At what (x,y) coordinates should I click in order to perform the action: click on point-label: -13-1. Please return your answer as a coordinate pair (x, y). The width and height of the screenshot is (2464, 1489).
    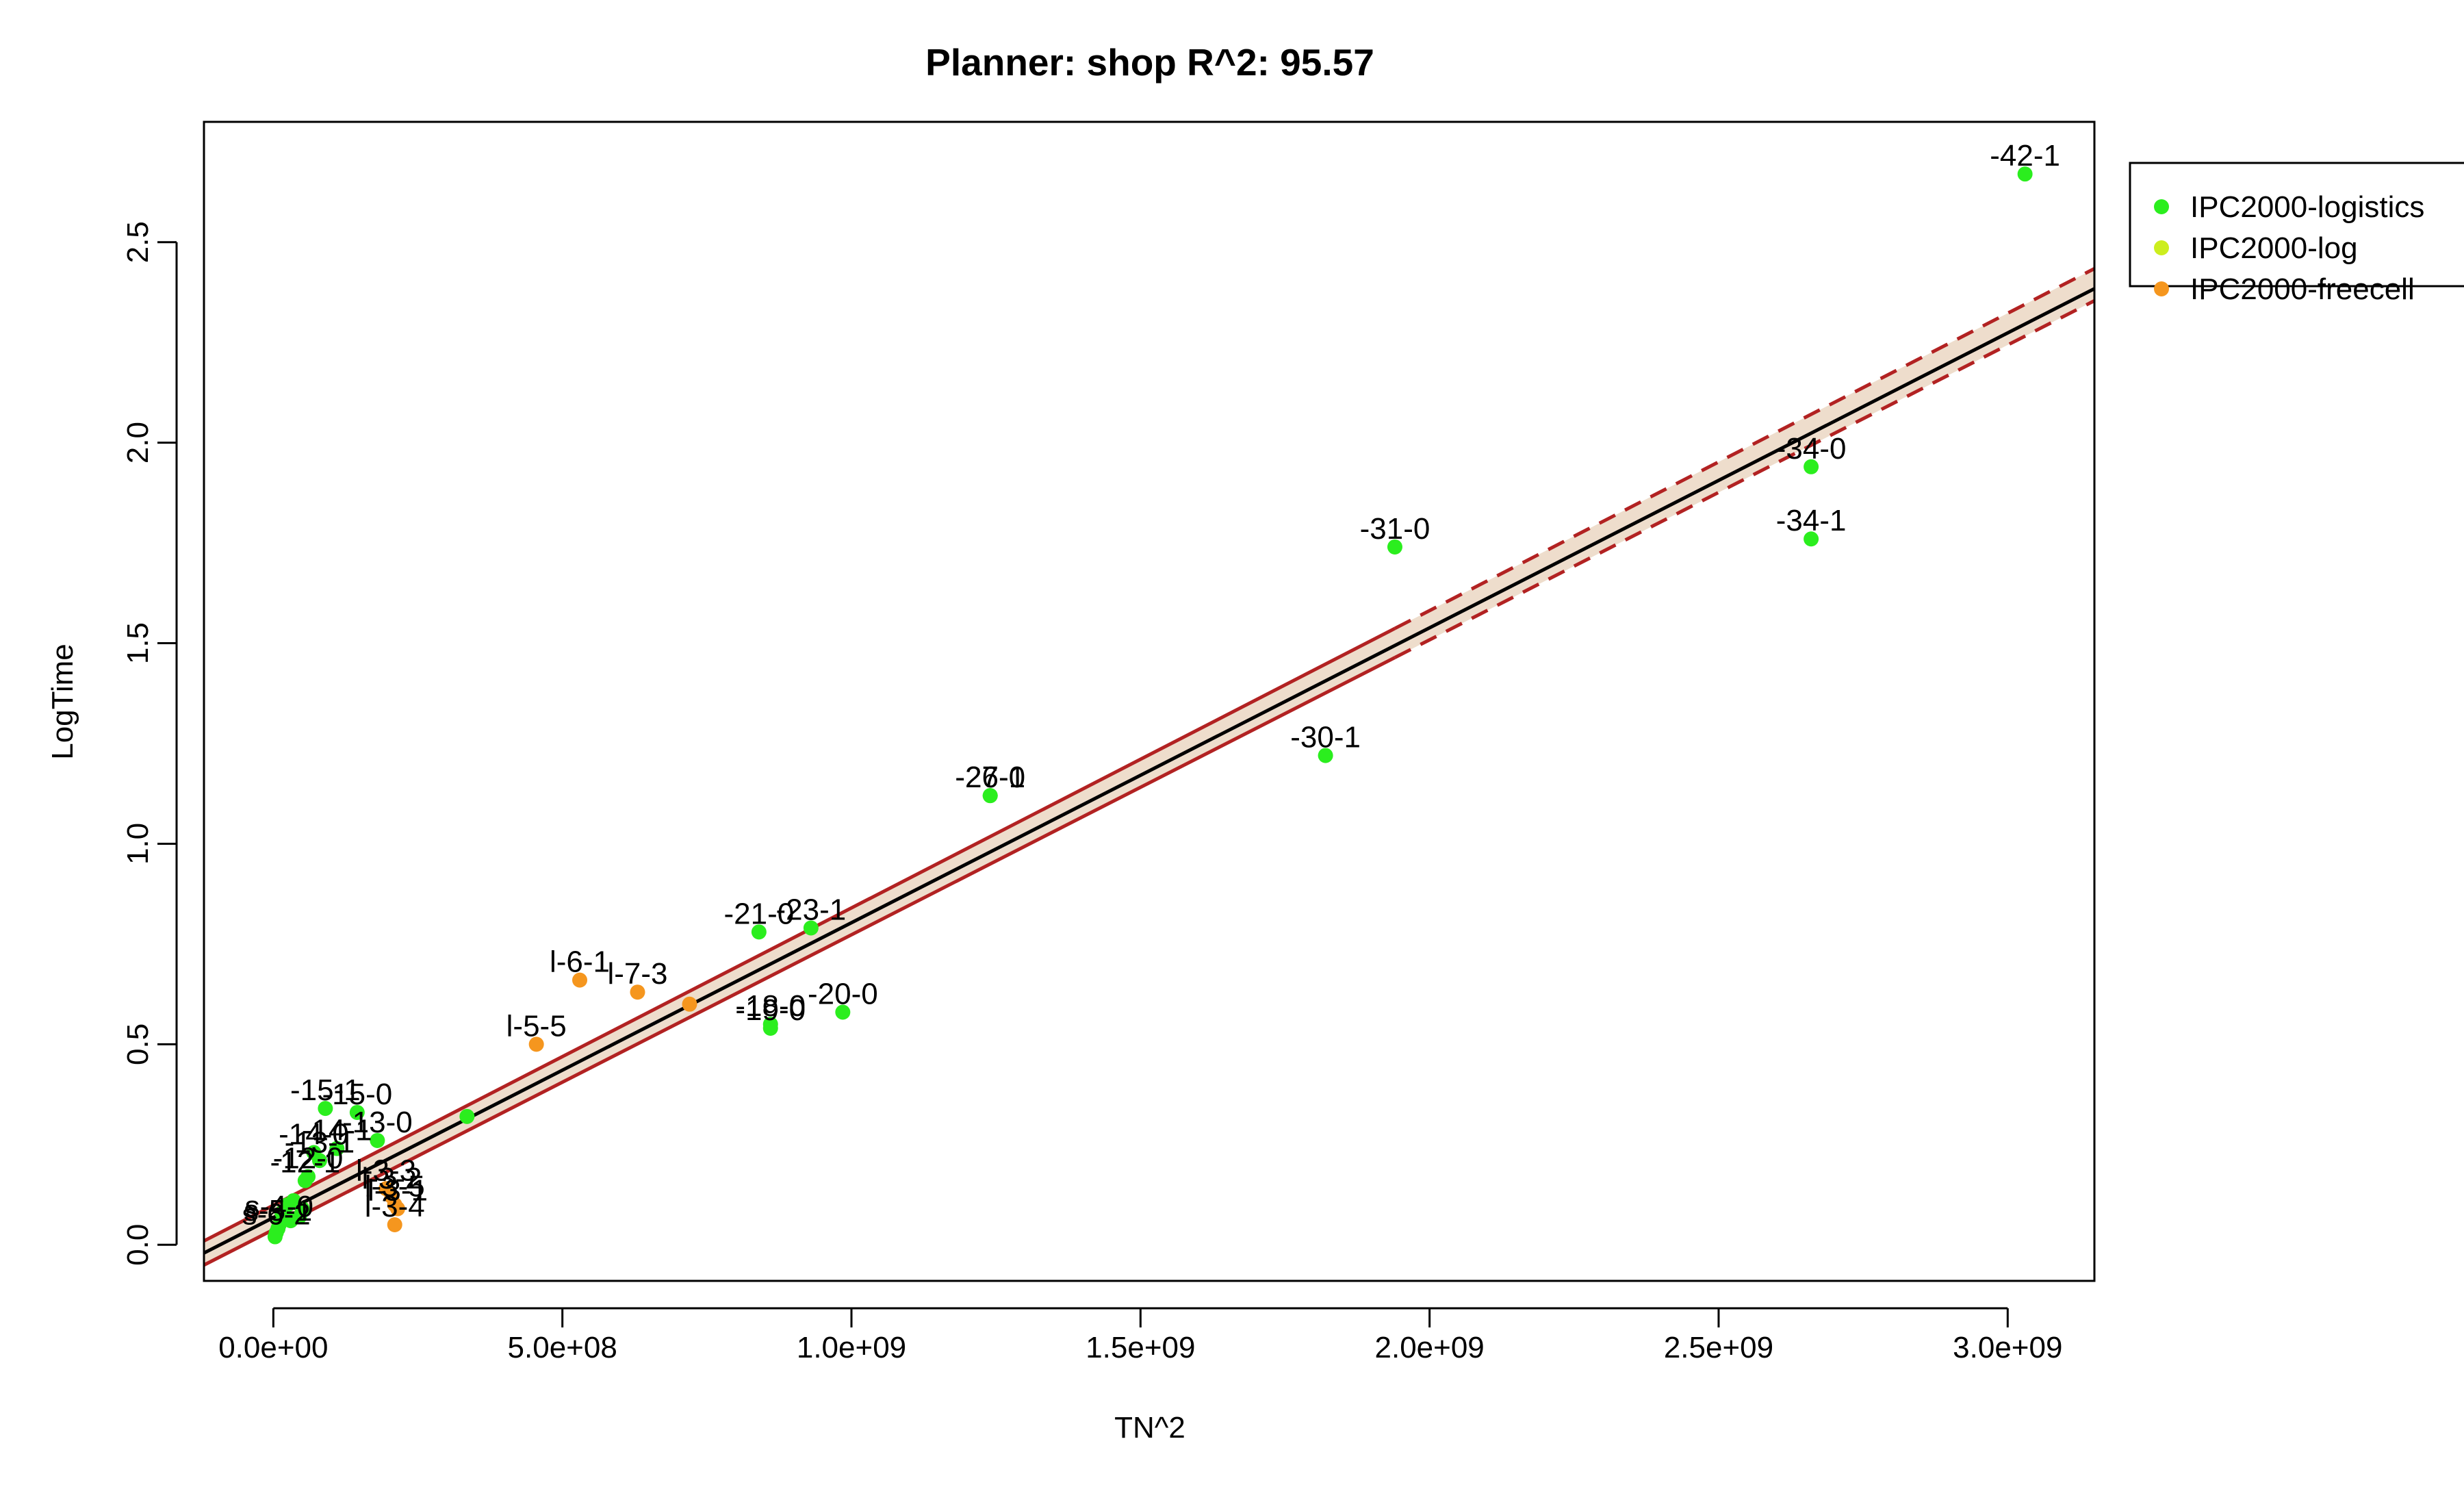
    Looking at the image, I should click on (320, 1142).